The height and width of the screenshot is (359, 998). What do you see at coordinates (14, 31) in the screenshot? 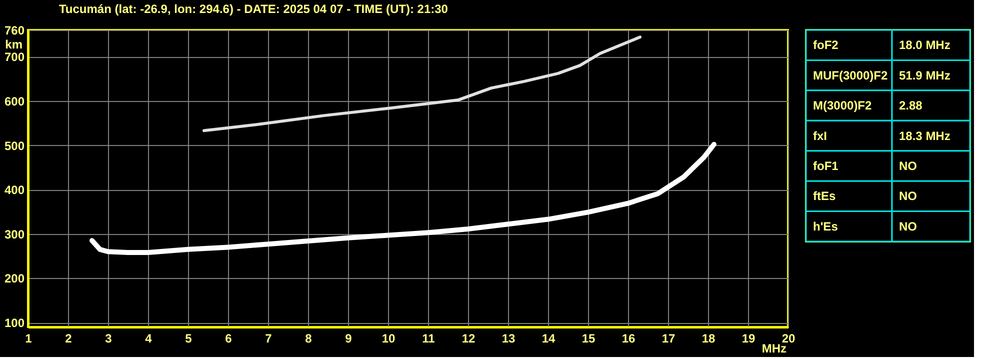
I see `y-tick-label: 760` at bounding box center [14, 31].